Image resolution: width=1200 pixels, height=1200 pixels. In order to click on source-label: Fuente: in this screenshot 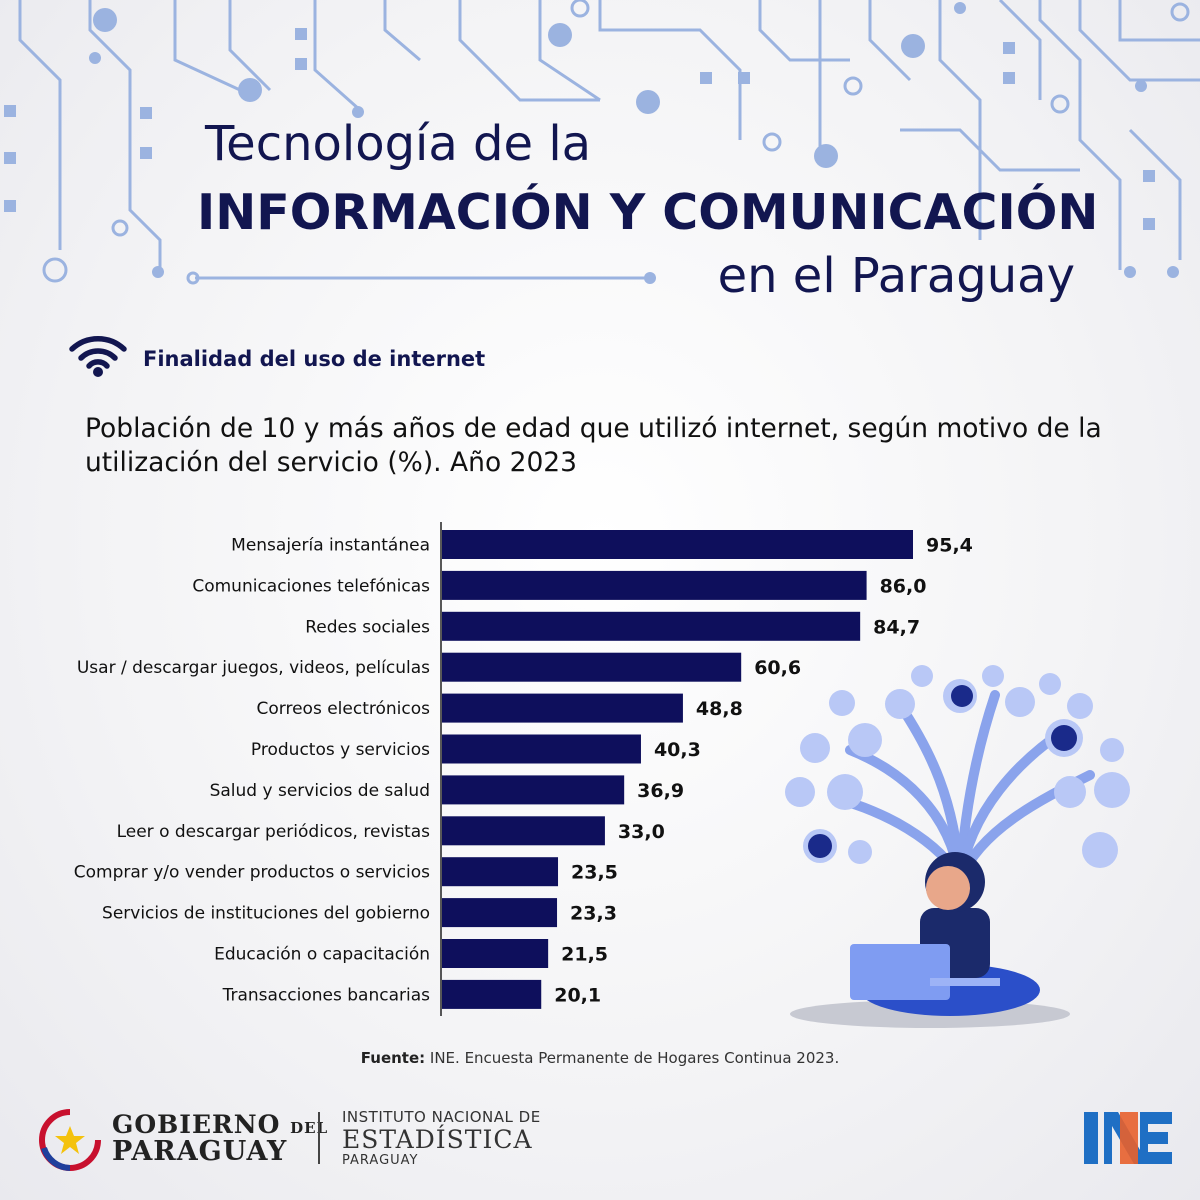, I will do `click(393, 1058)`.